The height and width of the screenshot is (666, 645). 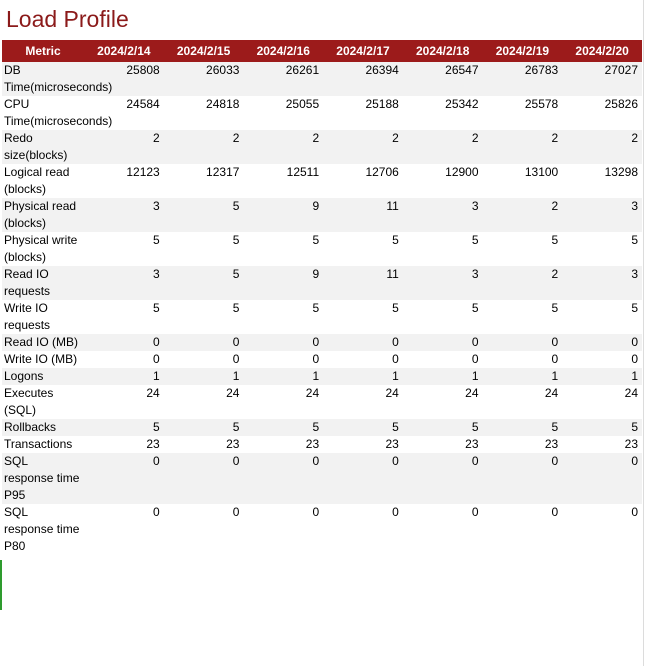 What do you see at coordinates (322, 427) in the screenshot?
I see `table-row: Rollbacks 5 5 5 5 5 5 5` at bounding box center [322, 427].